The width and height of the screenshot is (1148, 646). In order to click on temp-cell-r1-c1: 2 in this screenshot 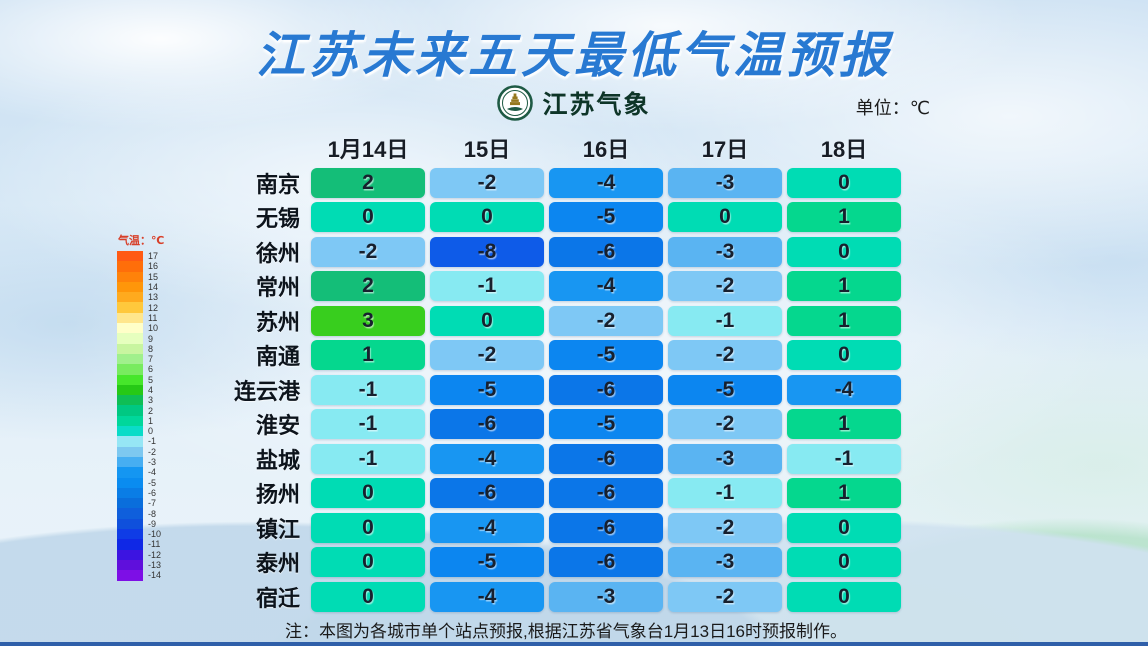, I will do `click(368, 182)`.